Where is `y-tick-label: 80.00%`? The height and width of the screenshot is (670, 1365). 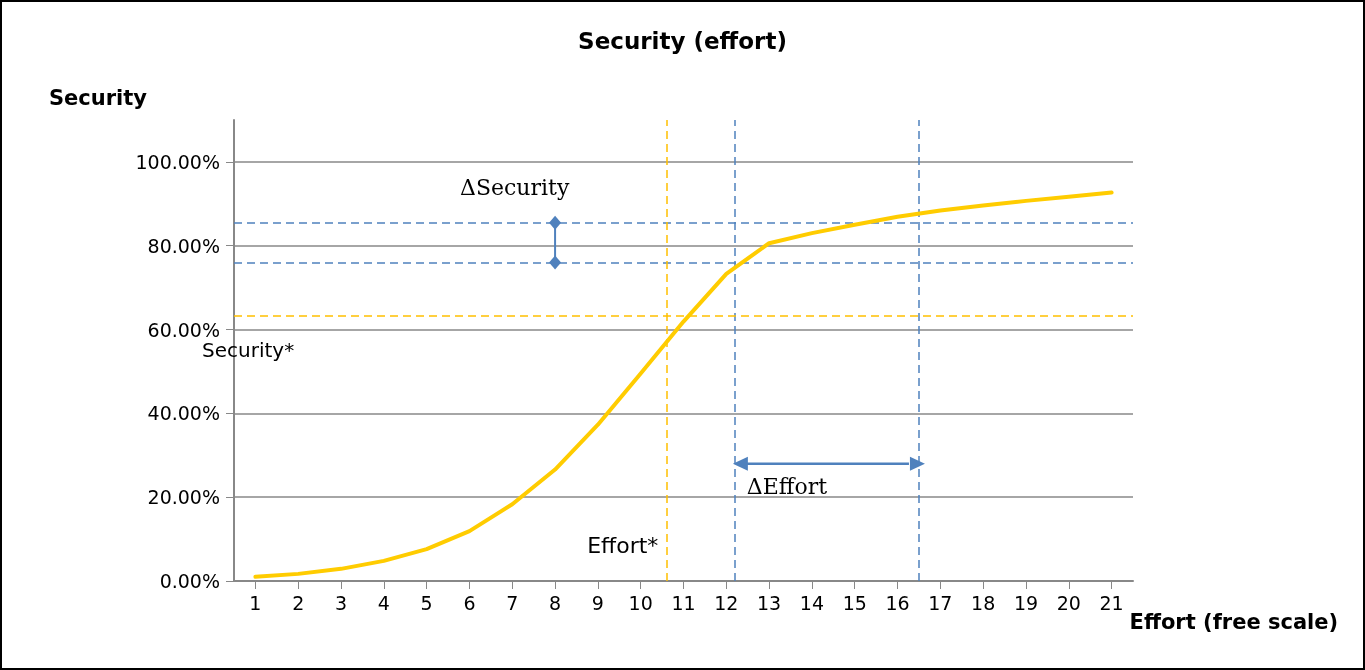
y-tick-label: 80.00% is located at coordinates (183, 245).